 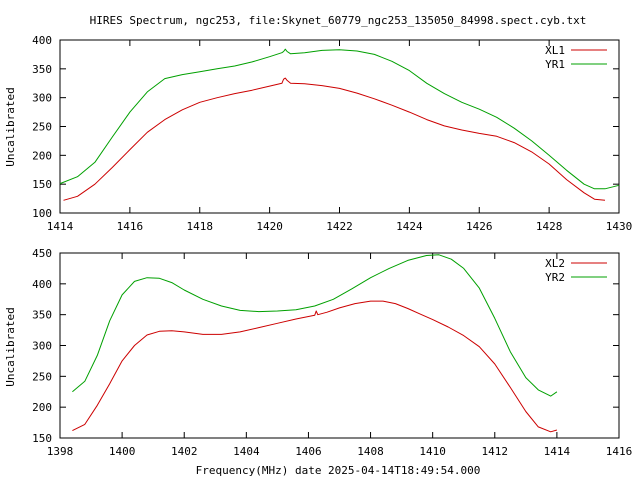 What do you see at coordinates (42, 127) in the screenshot?
I see `top-ytick-label: 250` at bounding box center [42, 127].